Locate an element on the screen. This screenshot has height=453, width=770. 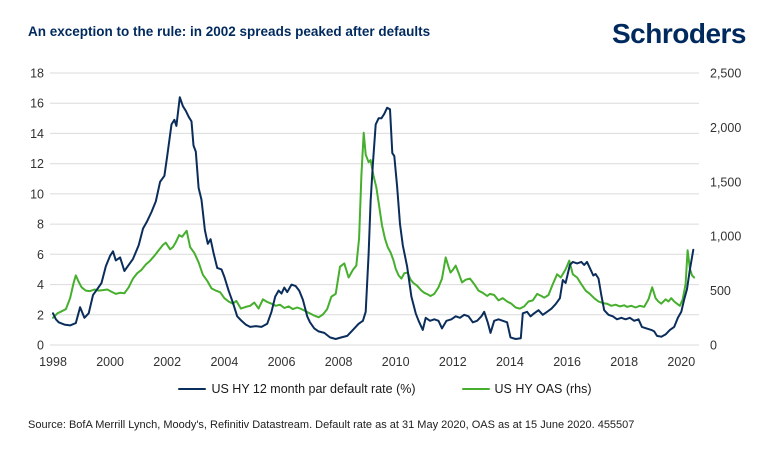
y-left-tick-label: 0 is located at coordinates (40, 346).